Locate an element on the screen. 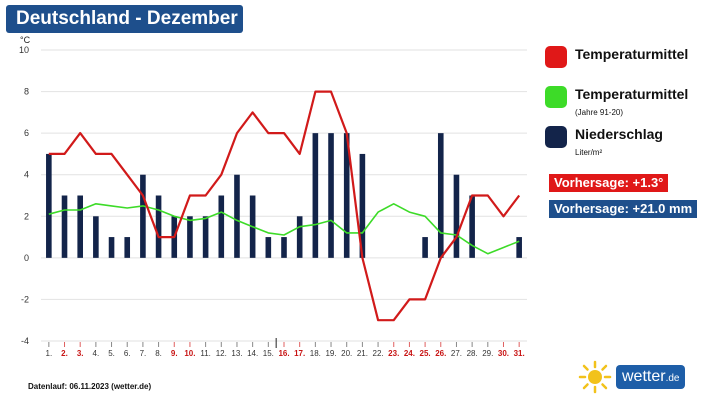 This screenshot has height=403, width=717. data-run-note: Datenlauf: 06.11.2023 (wetter.de) is located at coordinates (90, 386).